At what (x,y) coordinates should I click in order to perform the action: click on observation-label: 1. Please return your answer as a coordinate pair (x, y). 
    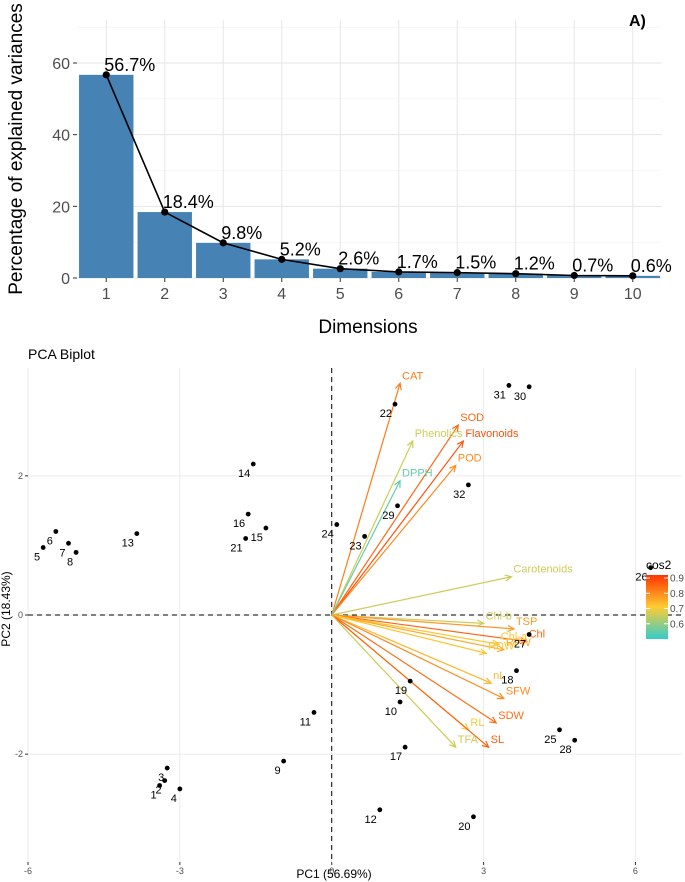
    Looking at the image, I should click on (153, 795).